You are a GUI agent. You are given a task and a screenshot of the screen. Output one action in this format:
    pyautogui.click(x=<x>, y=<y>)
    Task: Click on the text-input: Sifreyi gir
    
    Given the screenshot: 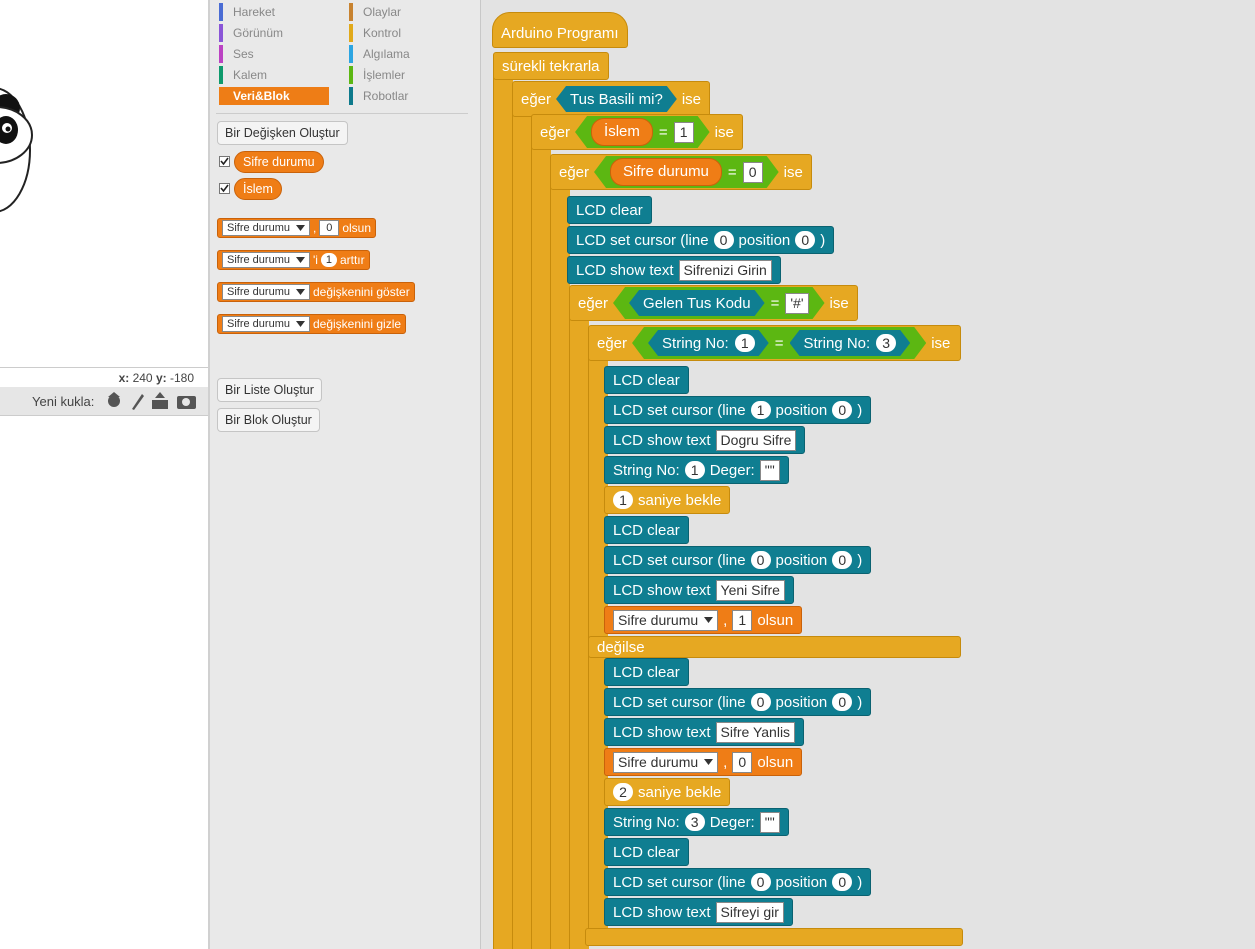 What is the action you would take?
    pyautogui.click(x=749, y=912)
    